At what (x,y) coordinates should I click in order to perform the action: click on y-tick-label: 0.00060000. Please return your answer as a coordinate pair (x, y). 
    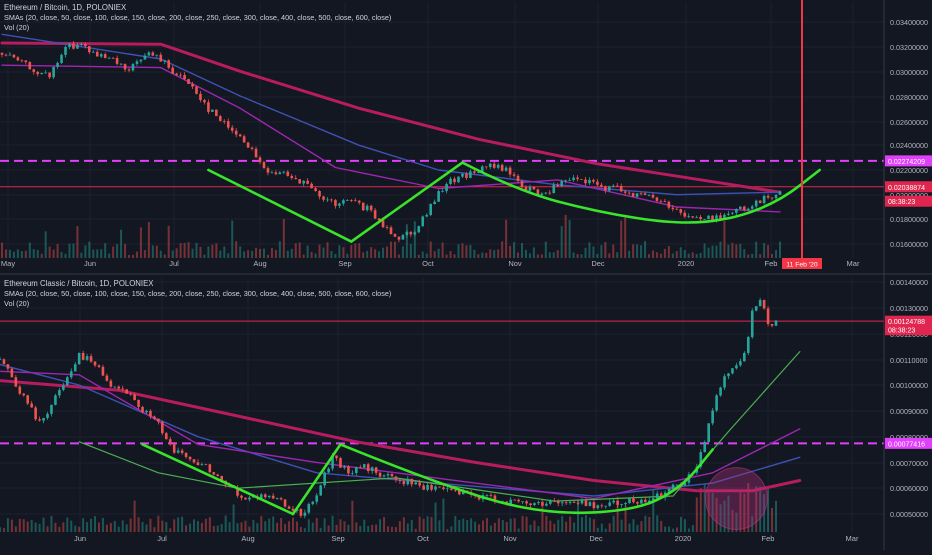
    Looking at the image, I should click on (909, 488).